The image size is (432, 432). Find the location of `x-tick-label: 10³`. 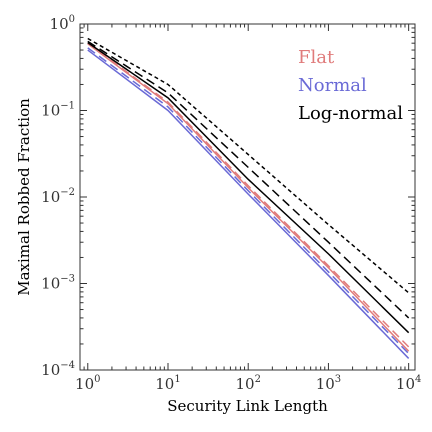

x-tick-label: 10³ is located at coordinates (328, 383).